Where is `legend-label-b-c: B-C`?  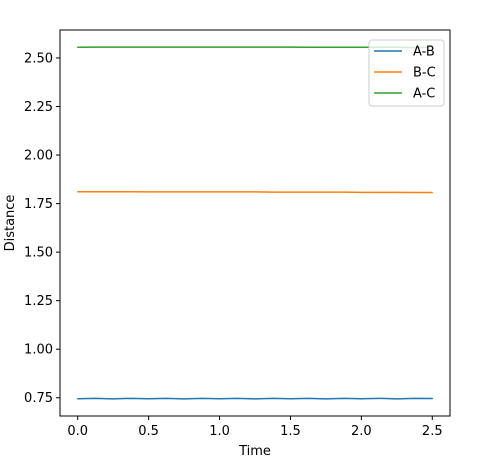
legend-label-b-c: B-C is located at coordinates (424, 73).